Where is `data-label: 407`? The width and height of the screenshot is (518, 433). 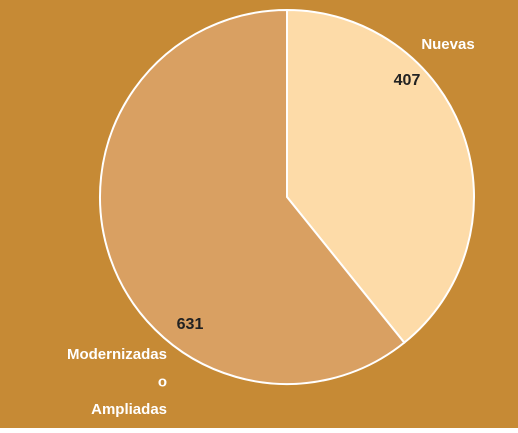
data-label: 407 is located at coordinates (407, 80).